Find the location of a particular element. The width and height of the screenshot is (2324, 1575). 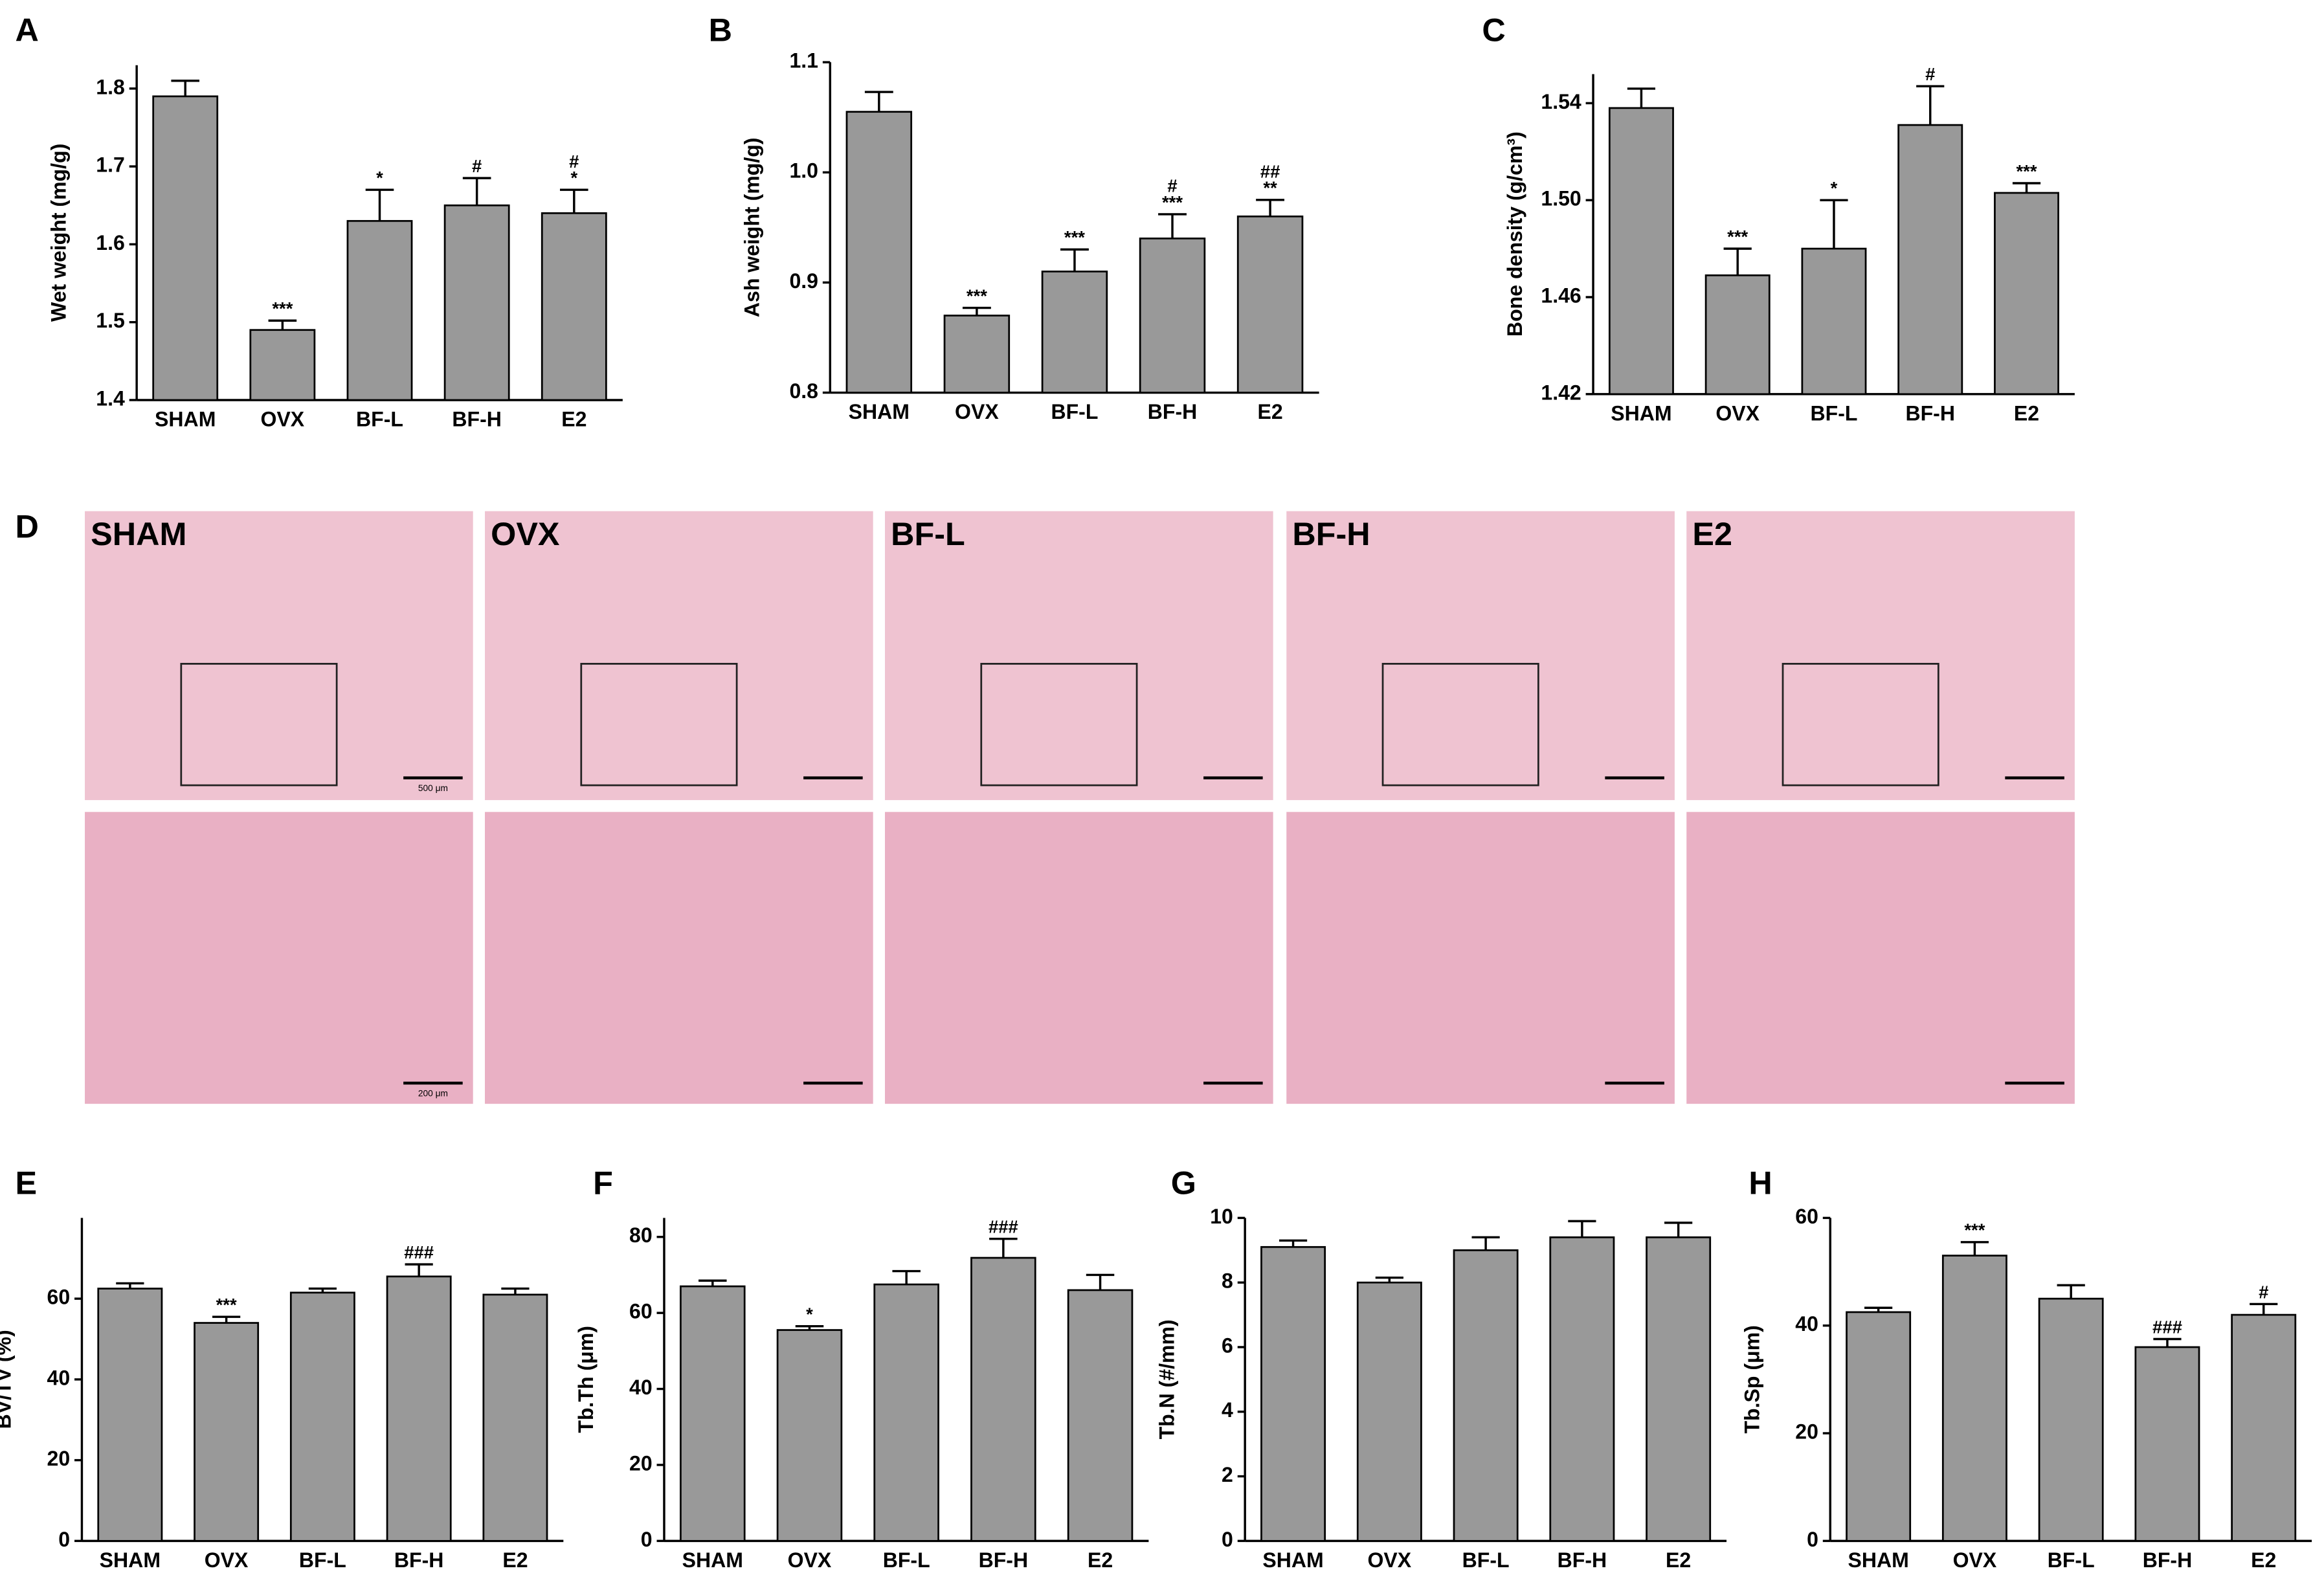

y-tick-label: 1.5 is located at coordinates (111, 320).